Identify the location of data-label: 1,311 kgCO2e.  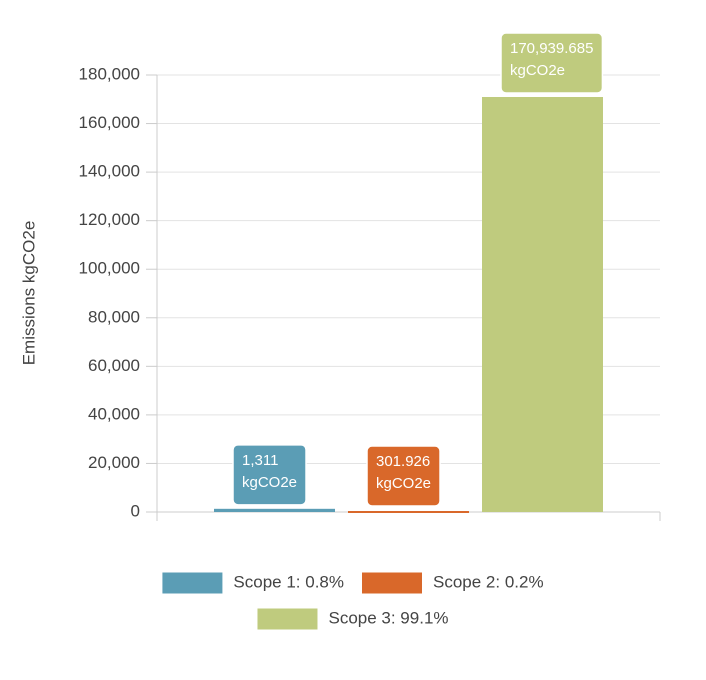
(269, 475).